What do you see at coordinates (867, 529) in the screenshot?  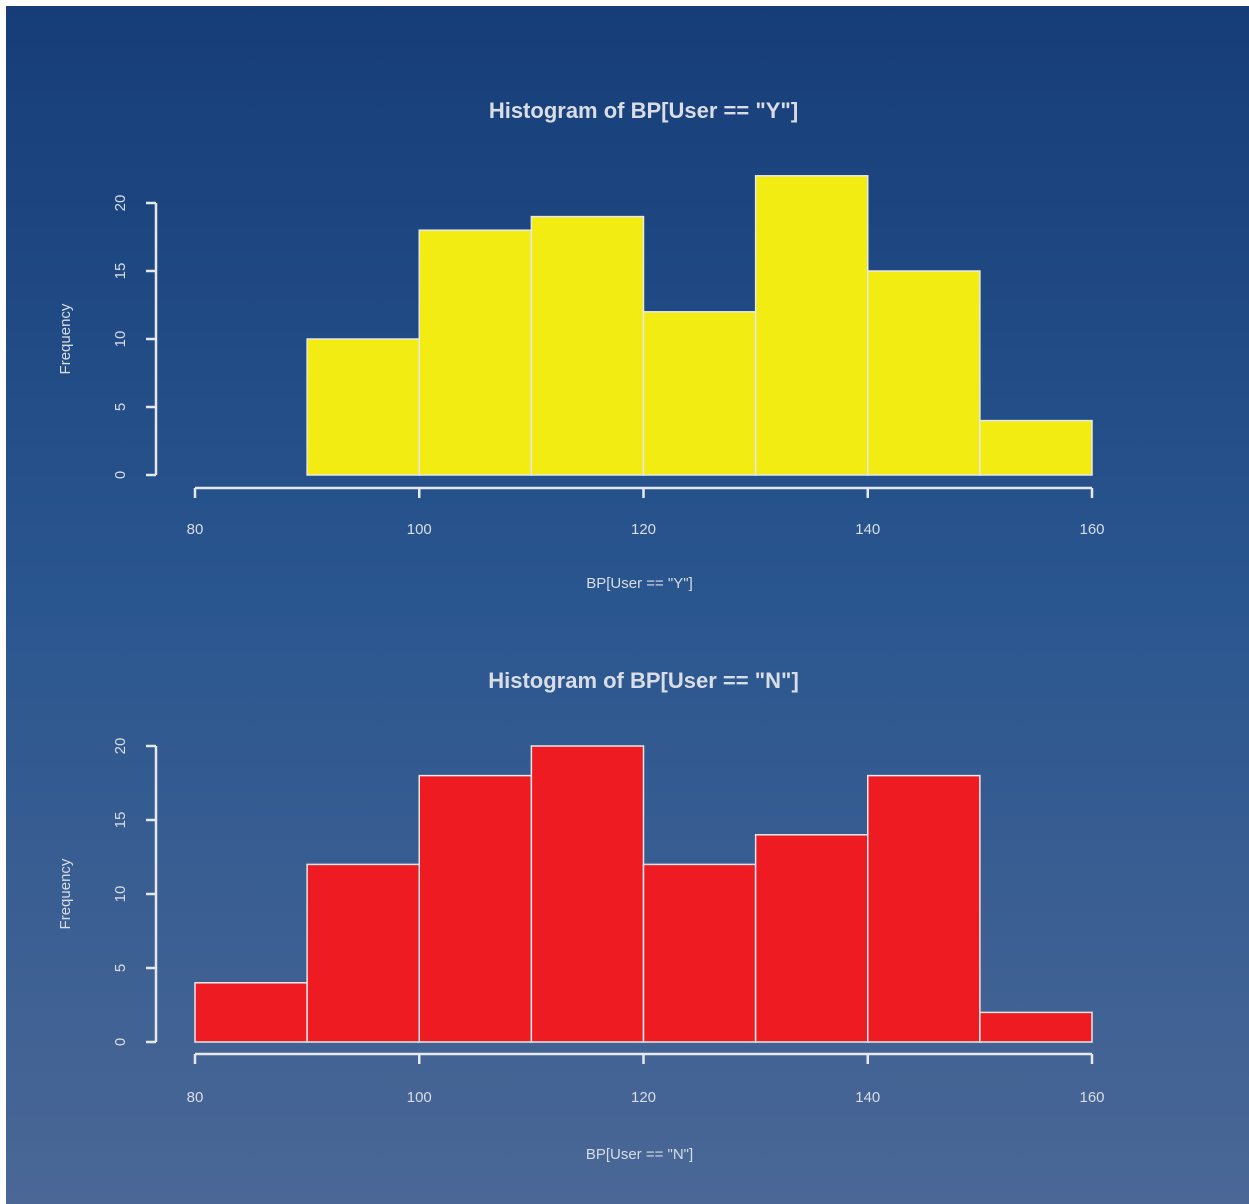 I see `x-tick-label-y: 140` at bounding box center [867, 529].